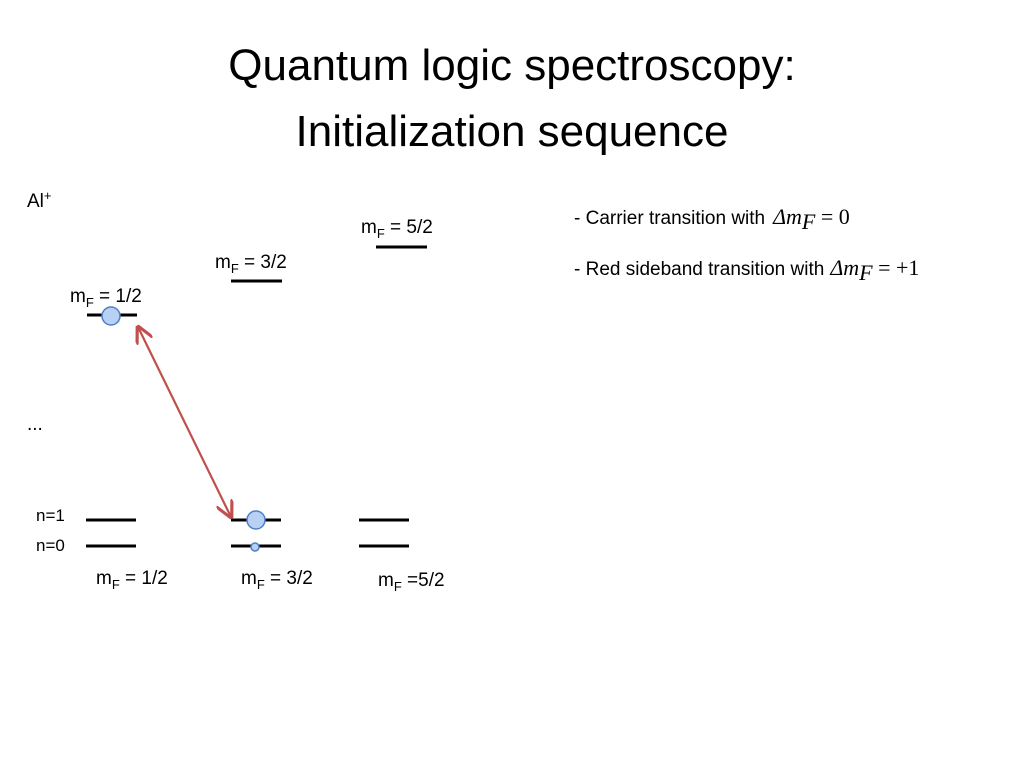 Image resolution: width=1024 pixels, height=768 pixels. What do you see at coordinates (48, 195) in the screenshot?
I see `ion-charge: +` at bounding box center [48, 195].